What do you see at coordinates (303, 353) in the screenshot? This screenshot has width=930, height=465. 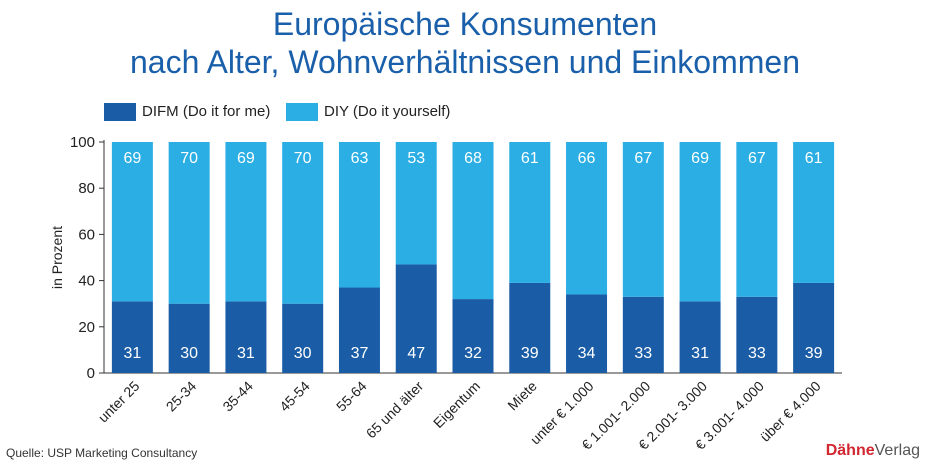 I see `data-label-difm-3: 30` at bounding box center [303, 353].